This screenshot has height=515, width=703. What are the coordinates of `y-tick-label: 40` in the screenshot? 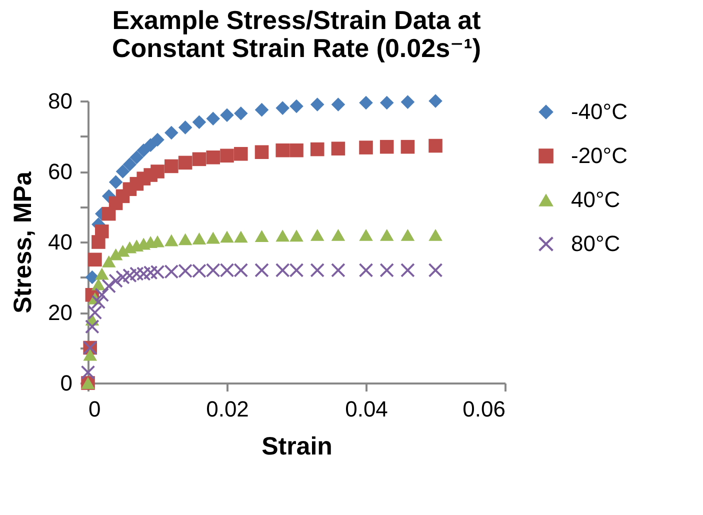 It's located at (60, 242).